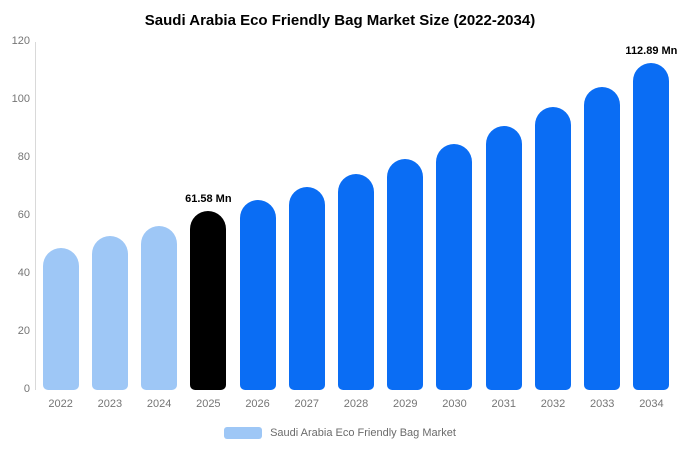  I want to click on legend-swatch, so click(243, 433).